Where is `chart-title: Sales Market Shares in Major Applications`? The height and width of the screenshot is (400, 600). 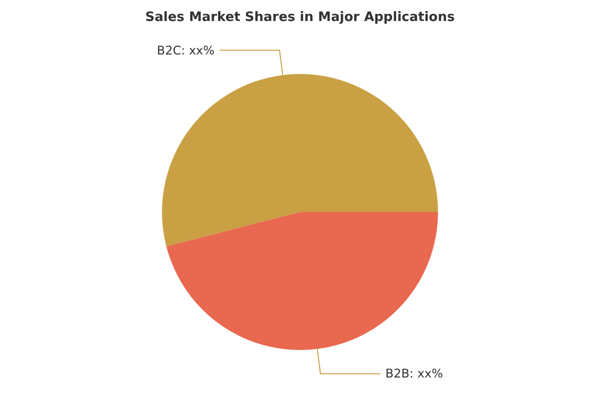 chart-title: Sales Market Shares in Major Applications is located at coordinates (300, 17).